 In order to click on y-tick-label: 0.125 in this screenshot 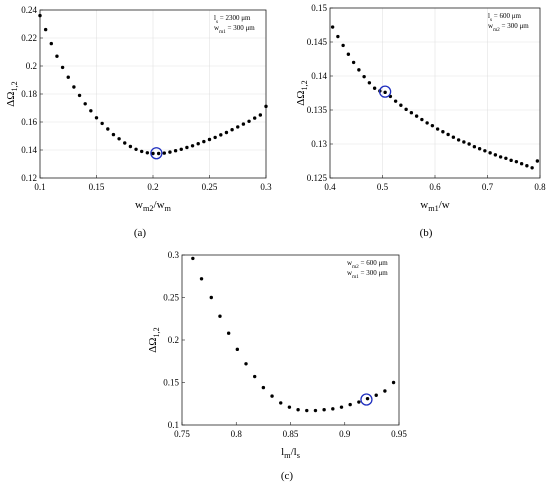, I will do `click(317, 178)`.